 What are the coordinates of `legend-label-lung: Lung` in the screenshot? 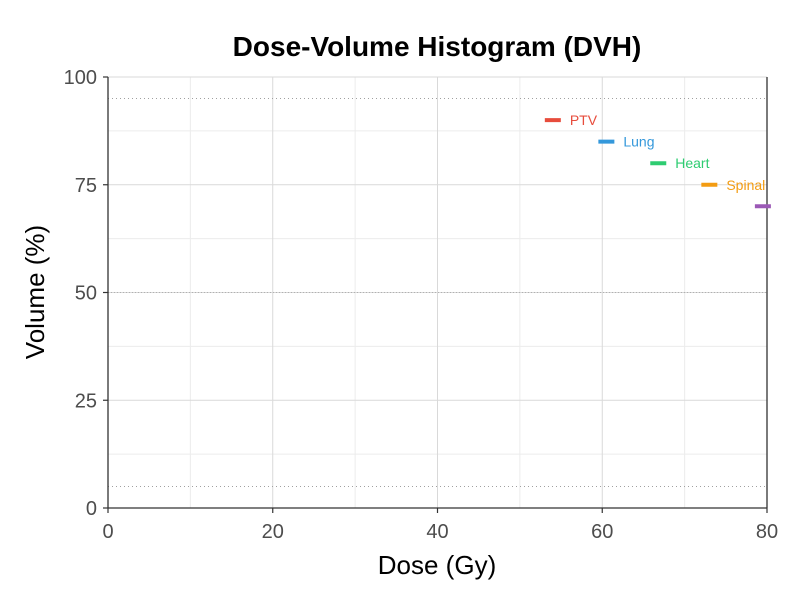 It's located at (638, 142).